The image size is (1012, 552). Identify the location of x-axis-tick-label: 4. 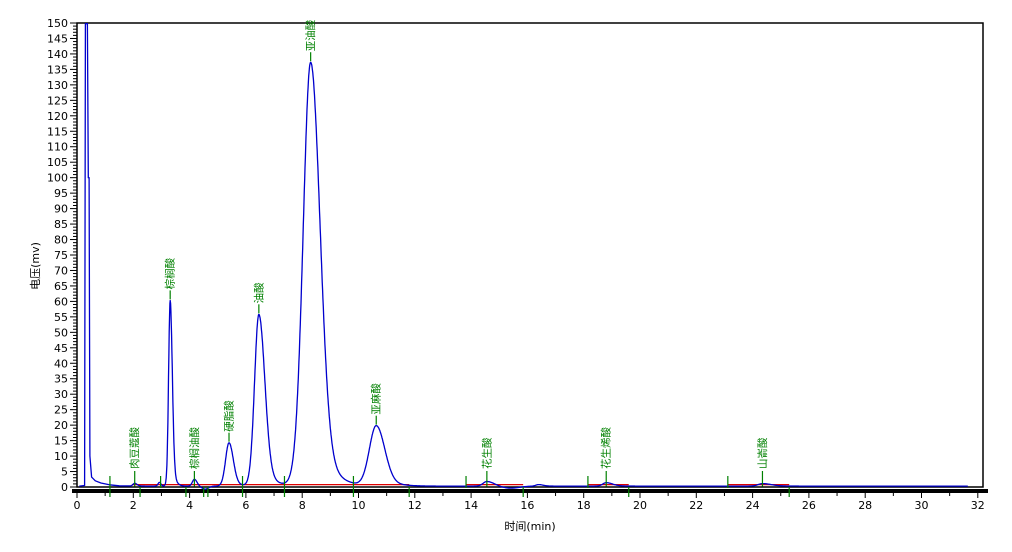
(189, 505).